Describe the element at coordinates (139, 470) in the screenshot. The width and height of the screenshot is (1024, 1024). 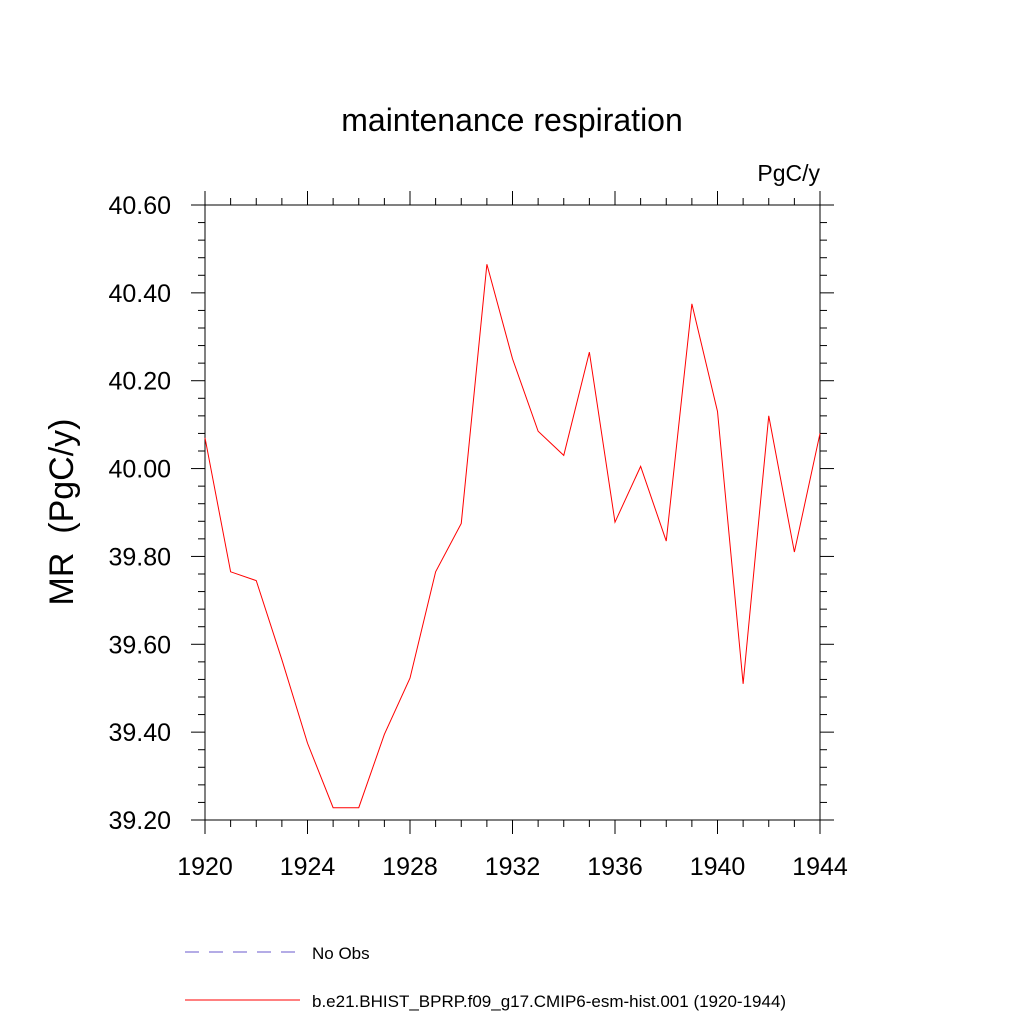
I see `y-tick-label: 40.00` at that location.